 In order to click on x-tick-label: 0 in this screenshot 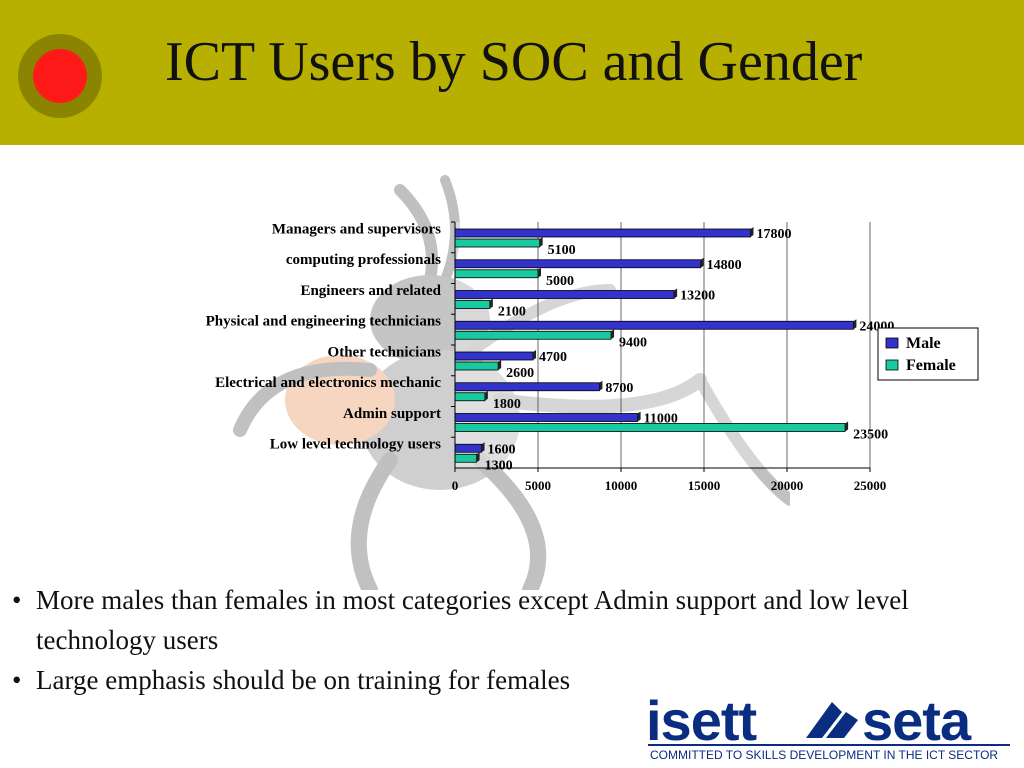, I will do `click(455, 485)`.